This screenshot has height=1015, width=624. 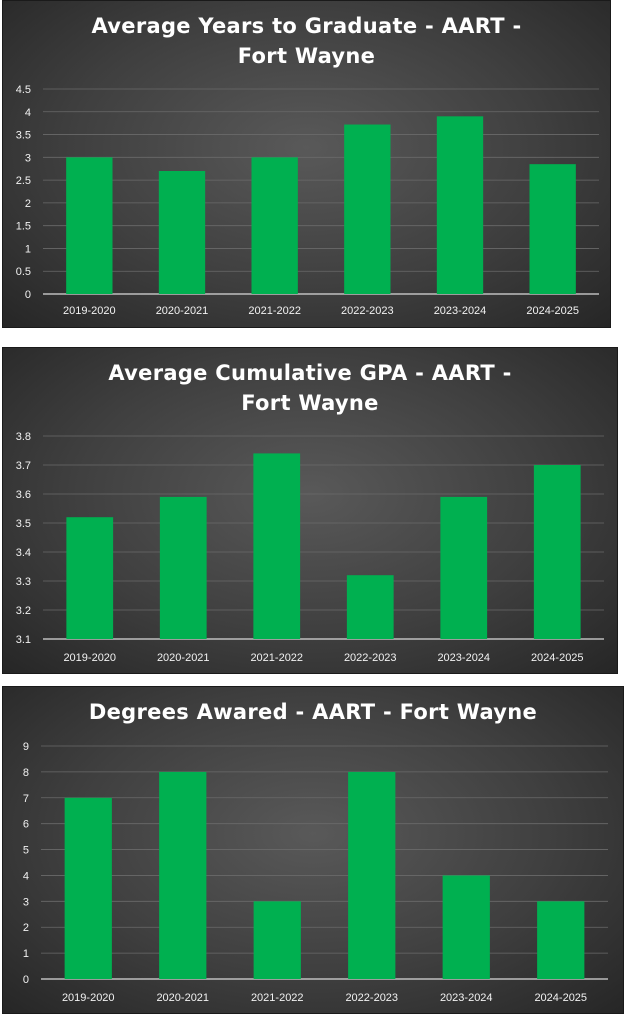 I want to click on y-tick-label: 0.5, so click(x=23, y=272).